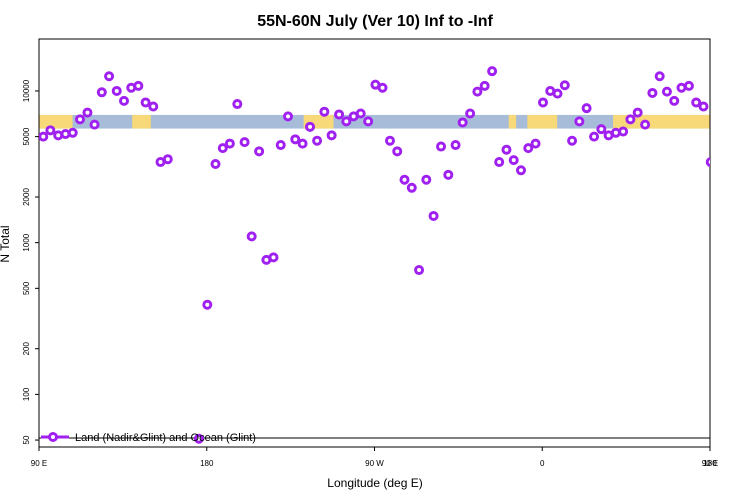  What do you see at coordinates (26, 90) in the screenshot?
I see `y-tick-label: 10000` at bounding box center [26, 90].